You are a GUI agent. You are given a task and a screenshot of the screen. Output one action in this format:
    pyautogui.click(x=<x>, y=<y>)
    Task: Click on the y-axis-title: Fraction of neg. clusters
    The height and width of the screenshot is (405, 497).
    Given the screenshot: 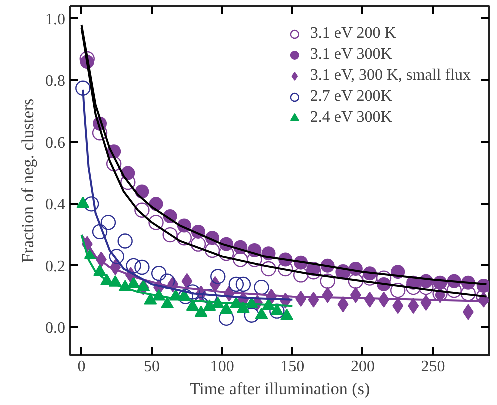 What is the action you would take?
    pyautogui.click(x=28, y=181)
    